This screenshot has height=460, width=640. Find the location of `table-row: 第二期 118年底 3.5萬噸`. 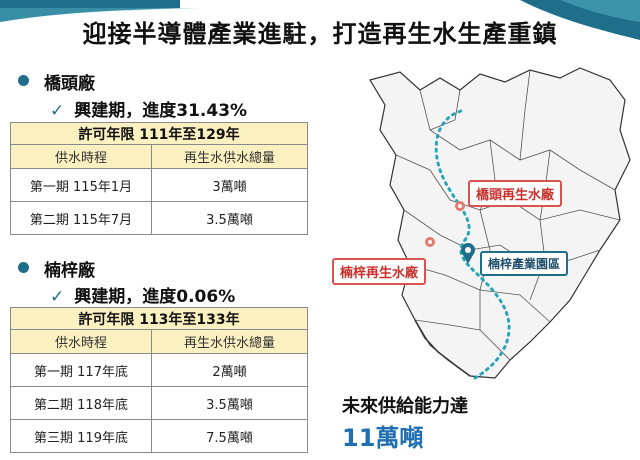

table-row: 第二期 118年底 3.5萬噸 is located at coordinates (159, 403).